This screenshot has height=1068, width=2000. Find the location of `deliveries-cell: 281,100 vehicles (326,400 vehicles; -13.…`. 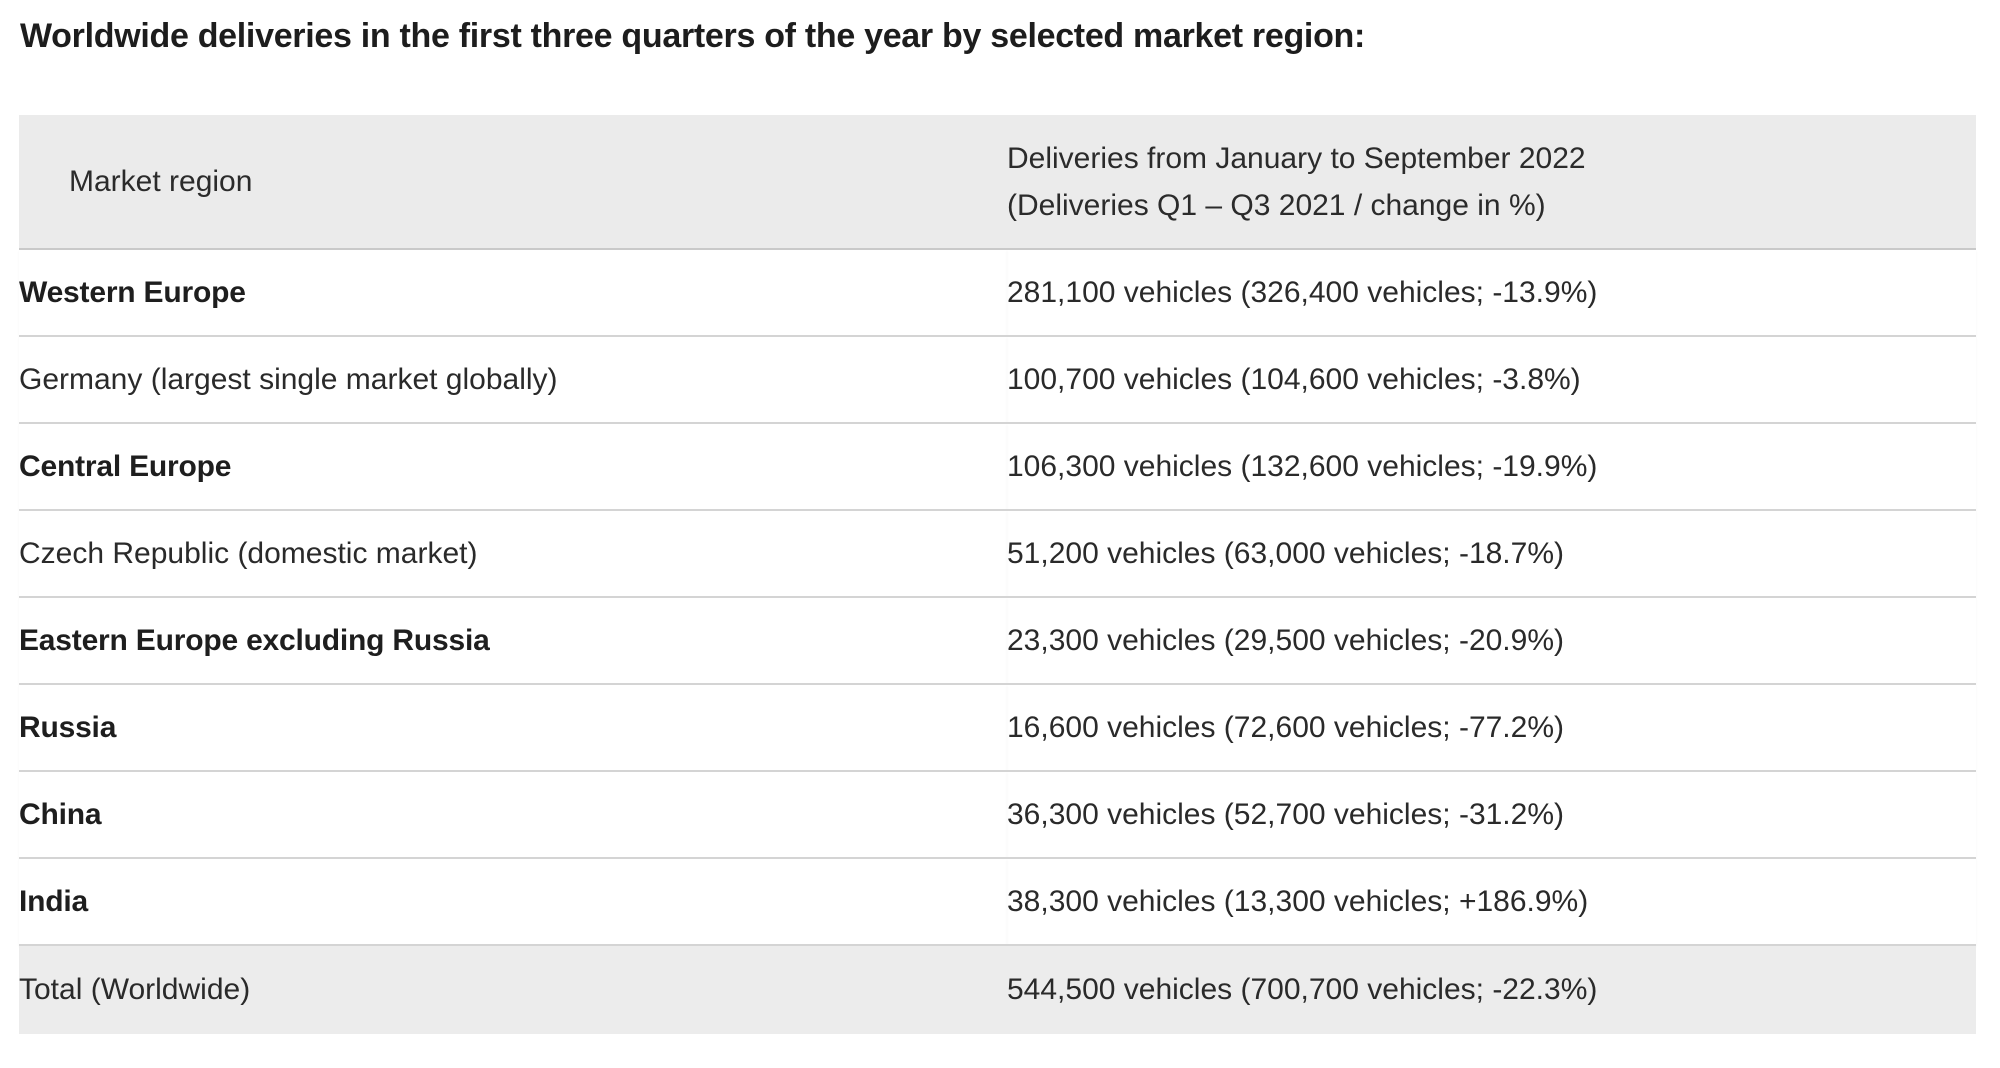

deliveries-cell: 281,100 vehicles (326,400 vehicles; -13.… is located at coordinates (1491, 293).